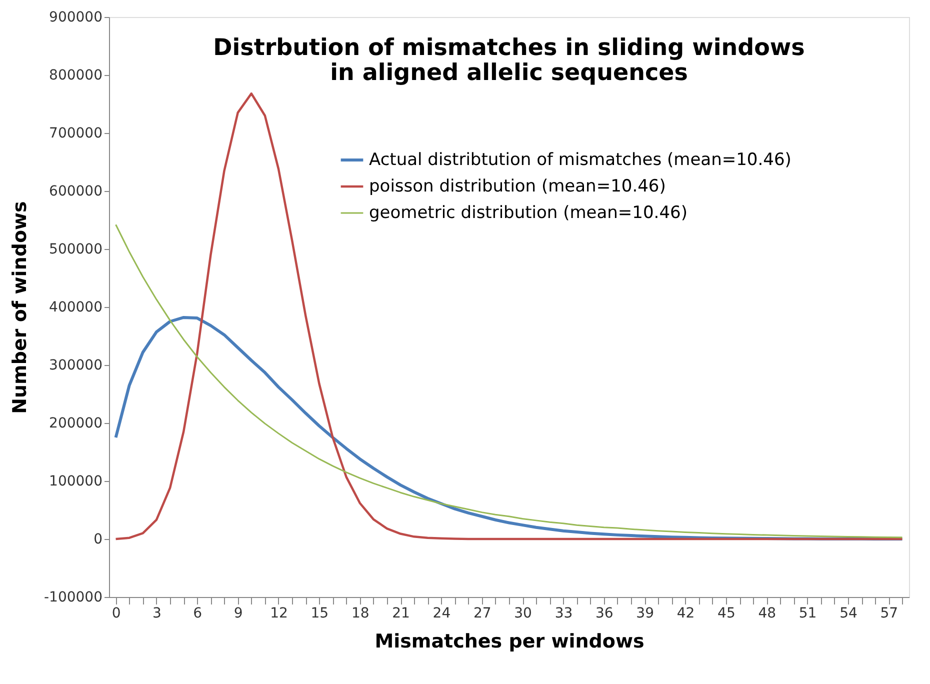 This screenshot has height=684, width=930. I want to click on x-tick-label: 0, so click(116, 614).